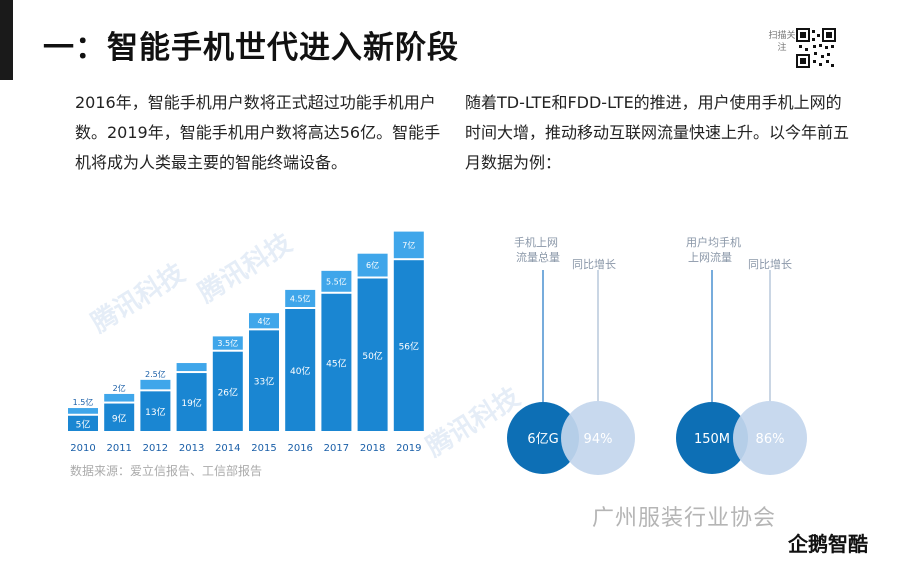 Image resolution: width=900 pixels, height=562 pixels. What do you see at coordinates (191, 448) in the screenshot?
I see `x-tick-label: 2013` at bounding box center [191, 448].